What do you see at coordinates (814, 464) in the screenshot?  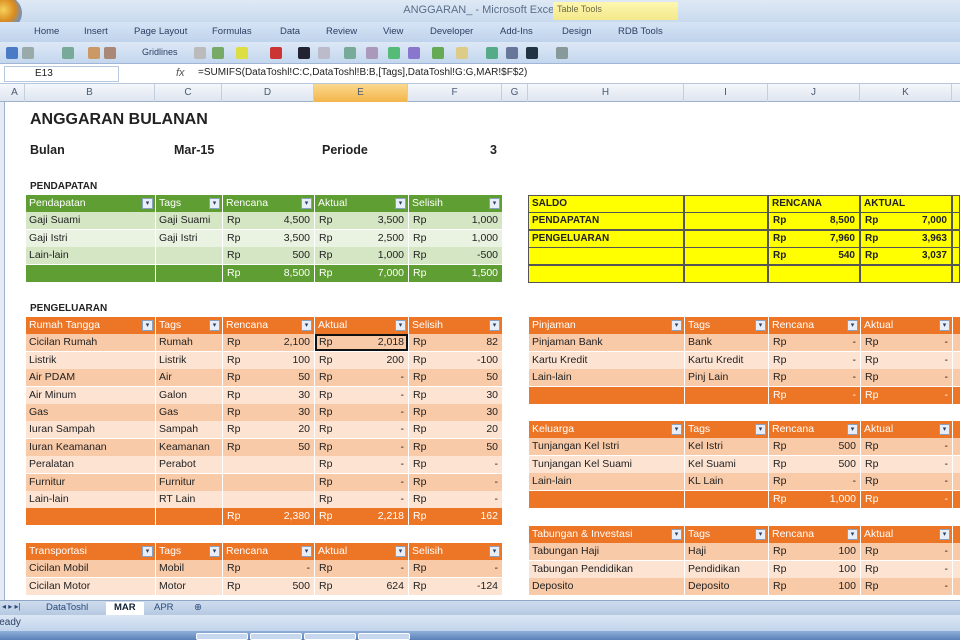 I see `table-cell: Rp 500` at bounding box center [814, 464].